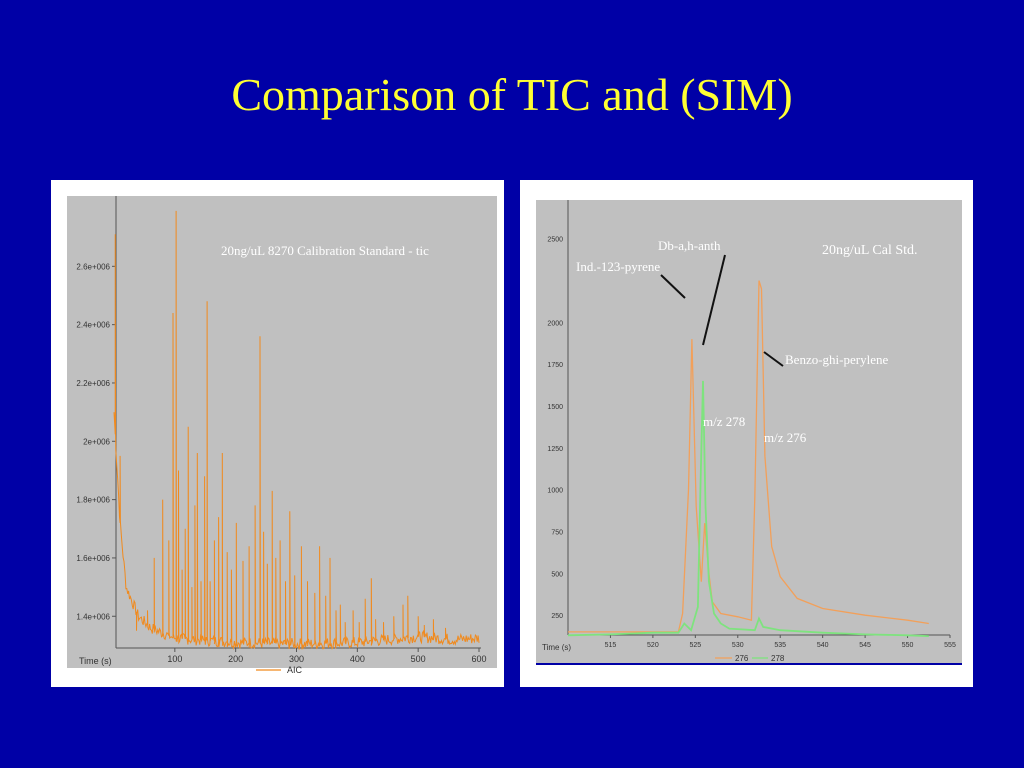 This screenshot has width=1024, height=768. What do you see at coordinates (724, 421) in the screenshot?
I see `annotation-mz-278: m/z 278` at bounding box center [724, 421].